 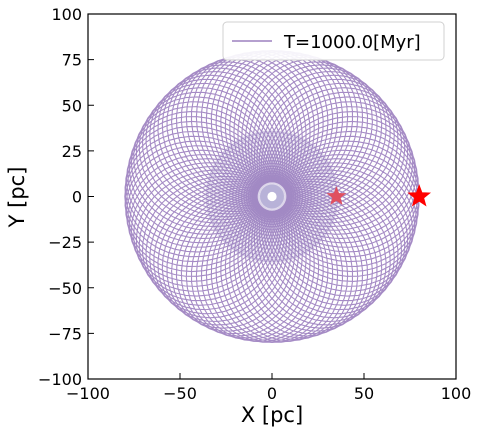 I want to click on x-tick-label: 100, so click(x=456, y=393).